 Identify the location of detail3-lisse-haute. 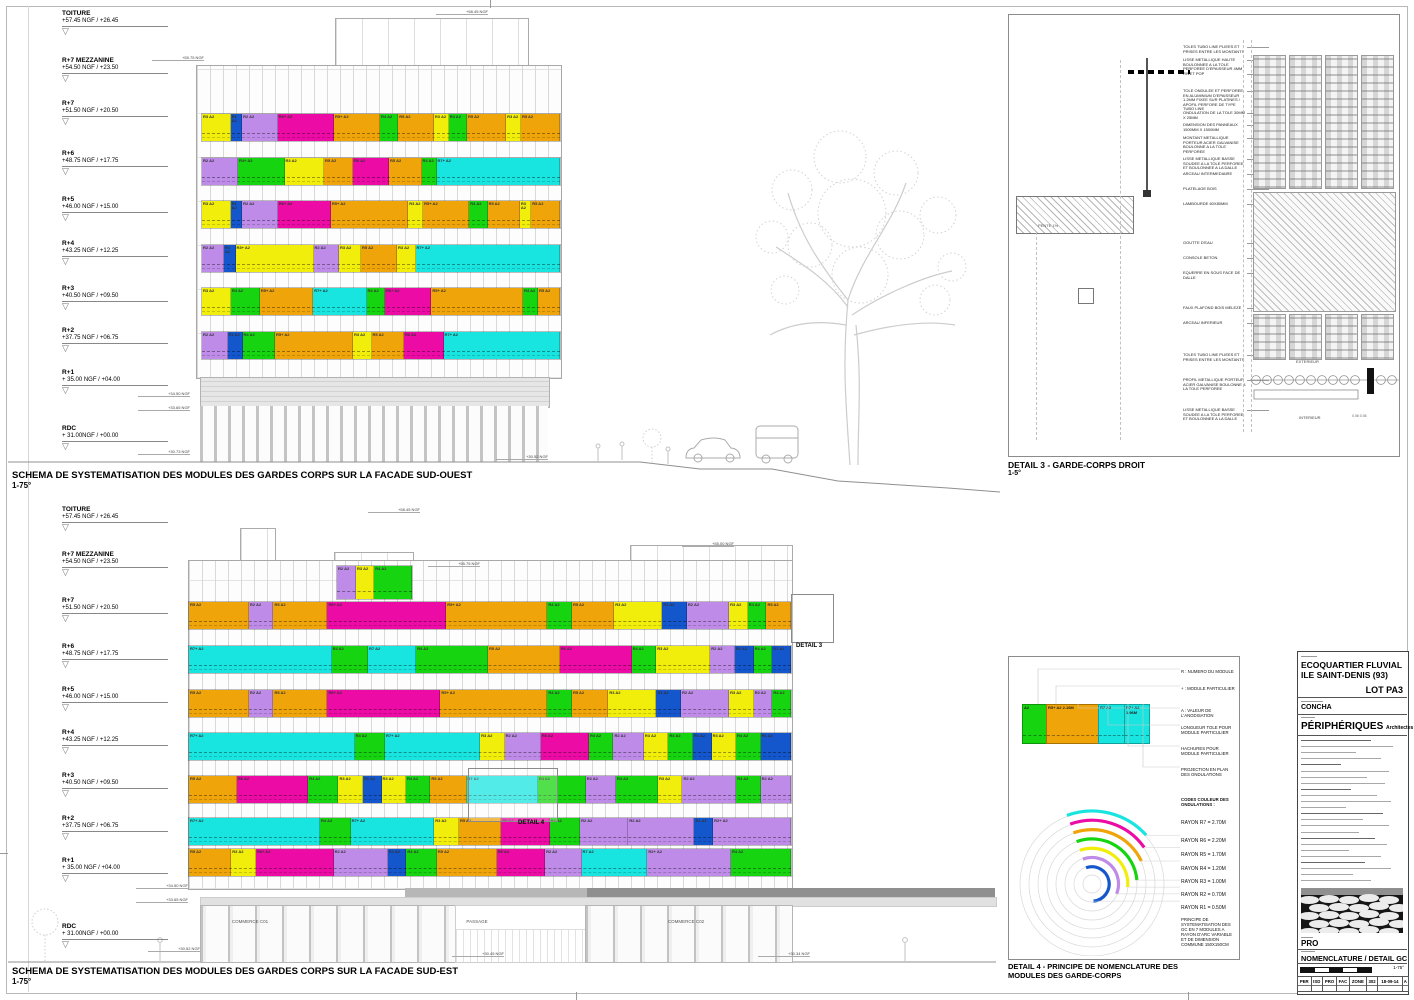
(1159, 72).